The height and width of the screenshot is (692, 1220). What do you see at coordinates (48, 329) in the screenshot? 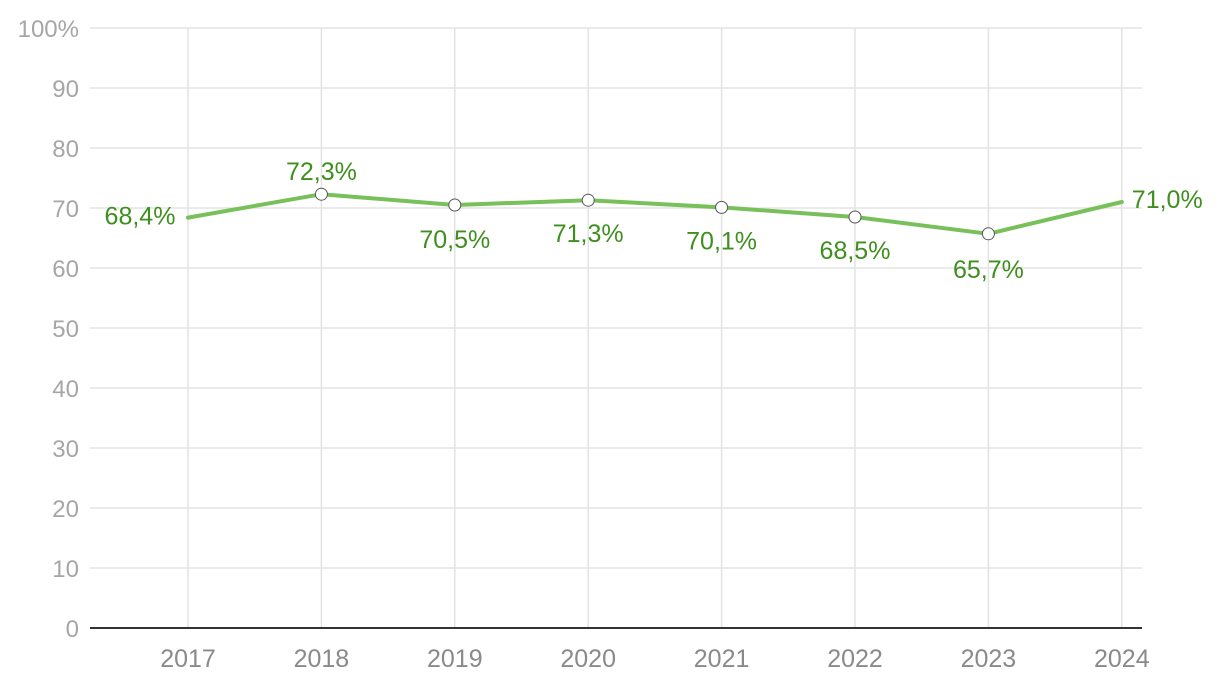
I see `y-axis-ticks: 0 10 20 30 40 50 60 70 80 90 100%` at bounding box center [48, 329].